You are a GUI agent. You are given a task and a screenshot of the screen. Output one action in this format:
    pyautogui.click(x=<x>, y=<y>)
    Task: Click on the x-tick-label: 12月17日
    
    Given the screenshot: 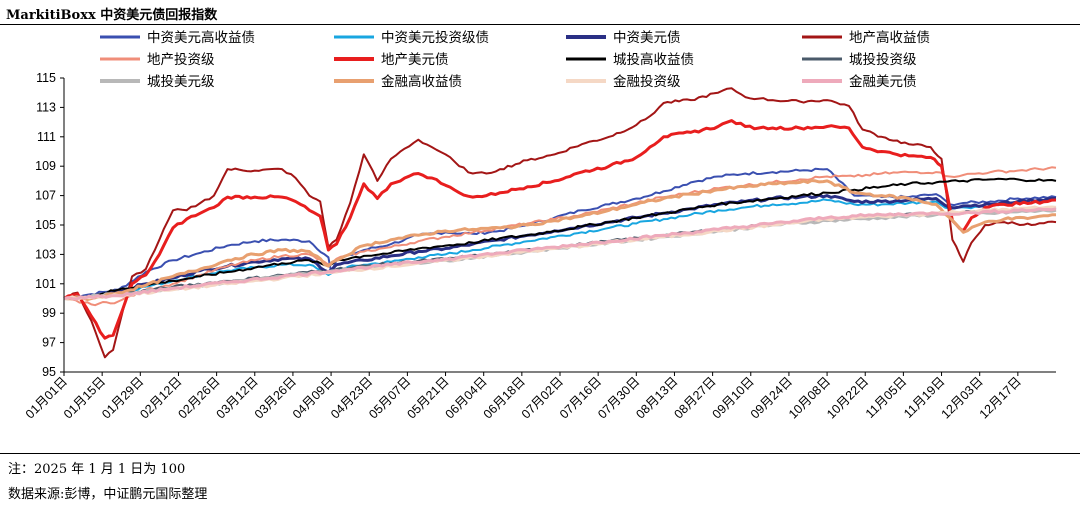 What is the action you would take?
    pyautogui.click(x=1000, y=397)
    